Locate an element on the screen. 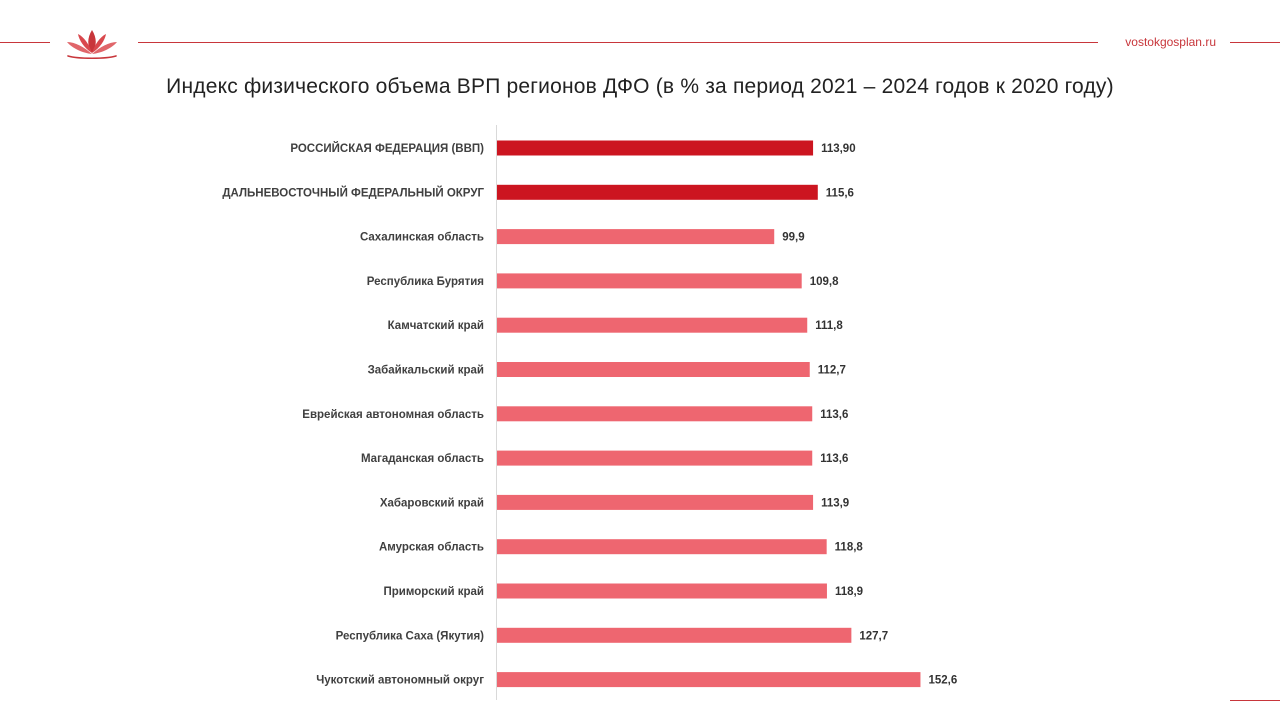 This screenshot has width=1280, height=720. header-rule-left is located at coordinates (25, 42).